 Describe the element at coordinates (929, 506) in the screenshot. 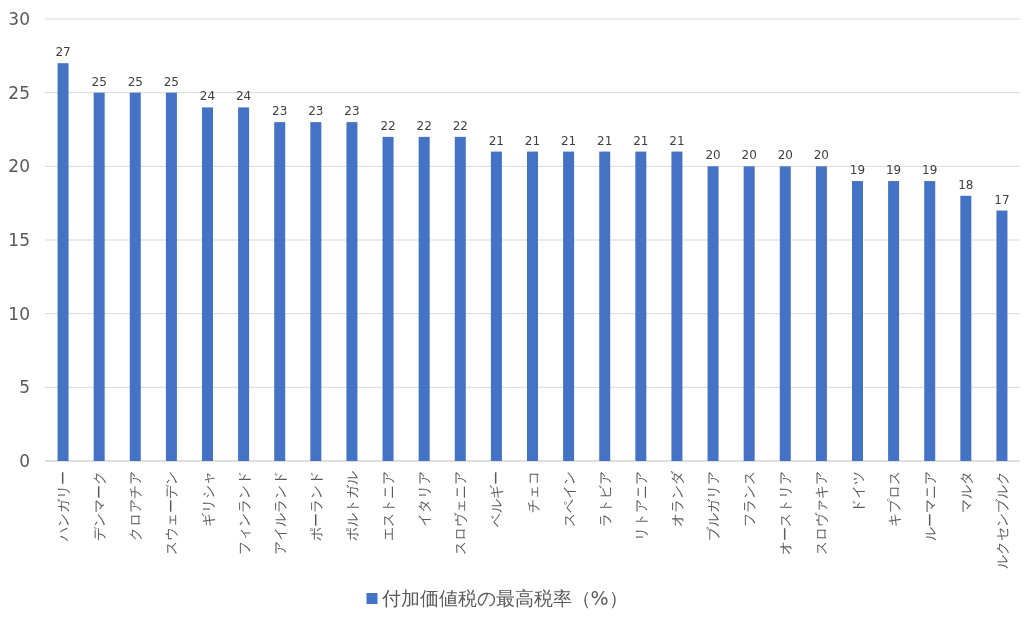

I see `x-tick-label: ルーマニア` at that location.